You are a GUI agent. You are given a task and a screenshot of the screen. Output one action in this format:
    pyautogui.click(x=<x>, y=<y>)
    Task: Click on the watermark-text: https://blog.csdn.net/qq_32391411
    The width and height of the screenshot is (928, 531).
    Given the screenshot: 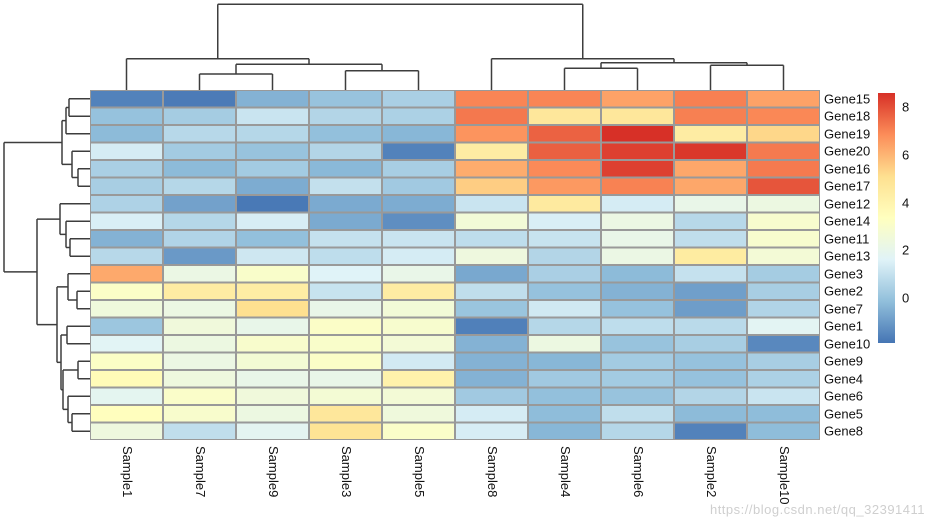 What is the action you would take?
    pyautogui.click(x=817, y=509)
    